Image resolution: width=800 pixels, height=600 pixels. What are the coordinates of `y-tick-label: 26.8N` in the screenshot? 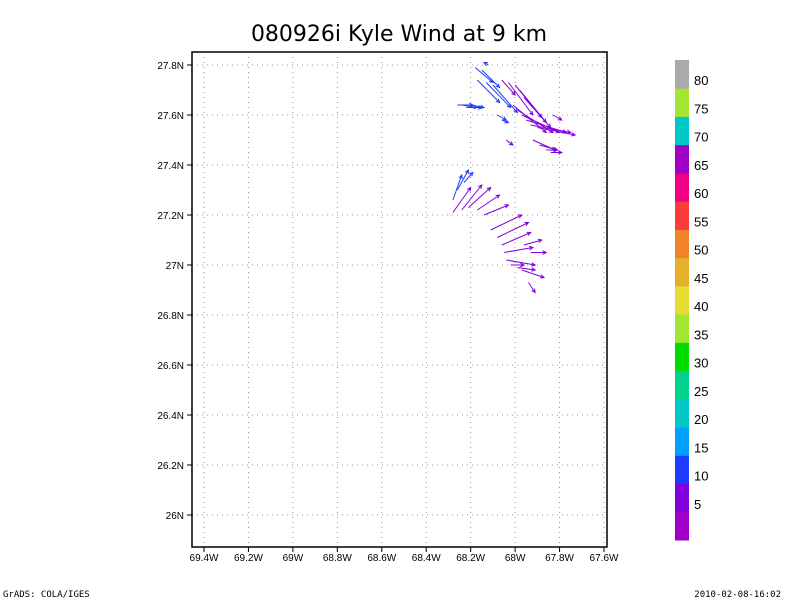 It's located at (170, 316).